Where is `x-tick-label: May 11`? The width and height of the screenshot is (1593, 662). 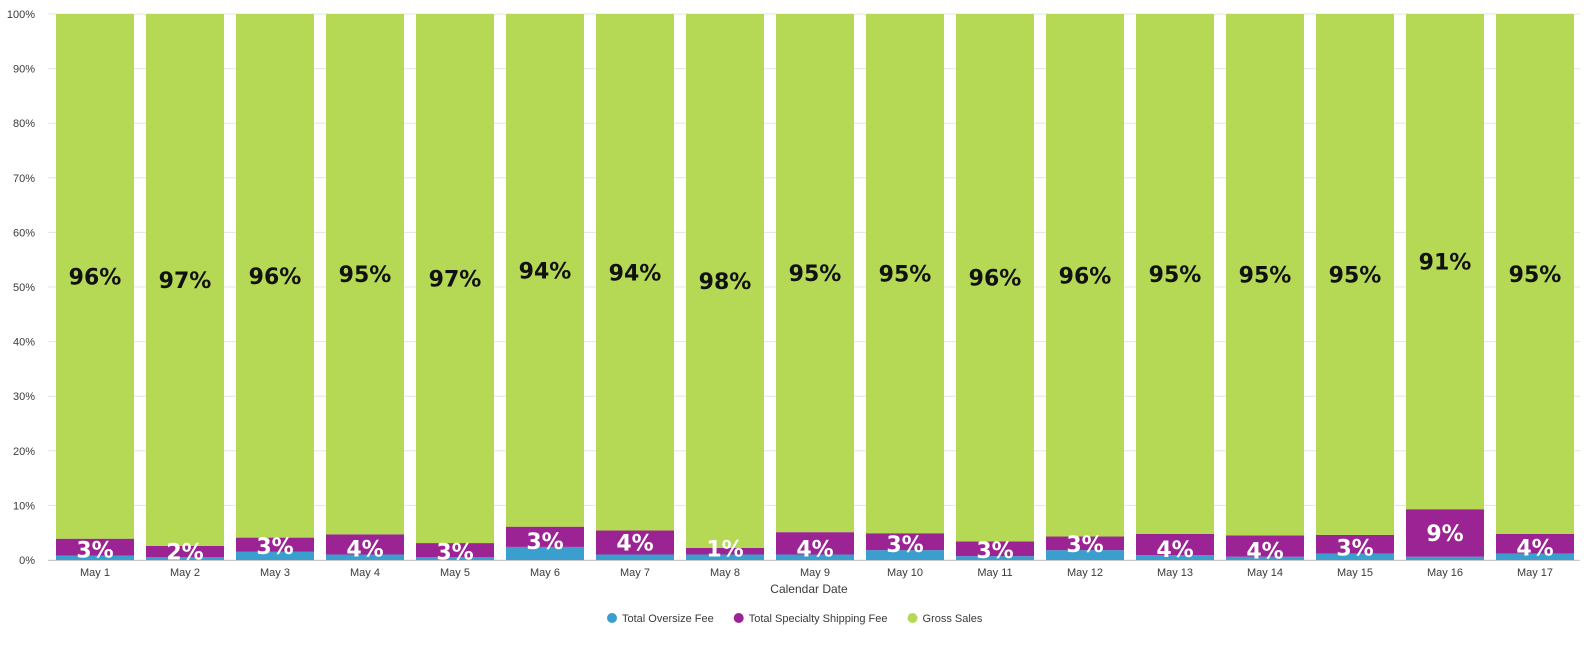
x-tick-label: May 11 is located at coordinates (994, 573).